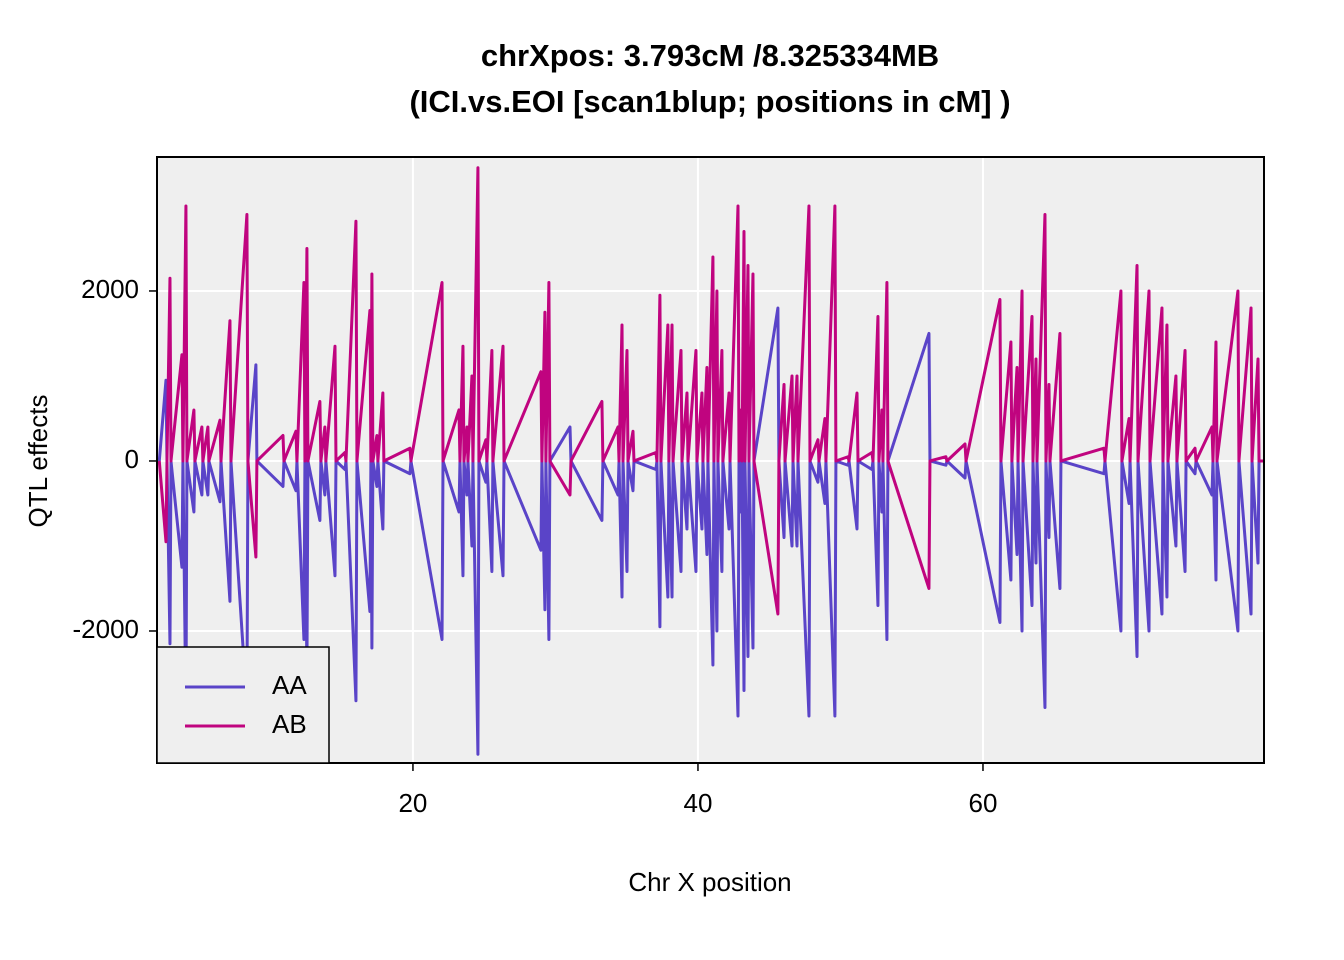  Describe the element at coordinates (709, 882) in the screenshot. I see `x-axis-label: Chr X position` at that location.